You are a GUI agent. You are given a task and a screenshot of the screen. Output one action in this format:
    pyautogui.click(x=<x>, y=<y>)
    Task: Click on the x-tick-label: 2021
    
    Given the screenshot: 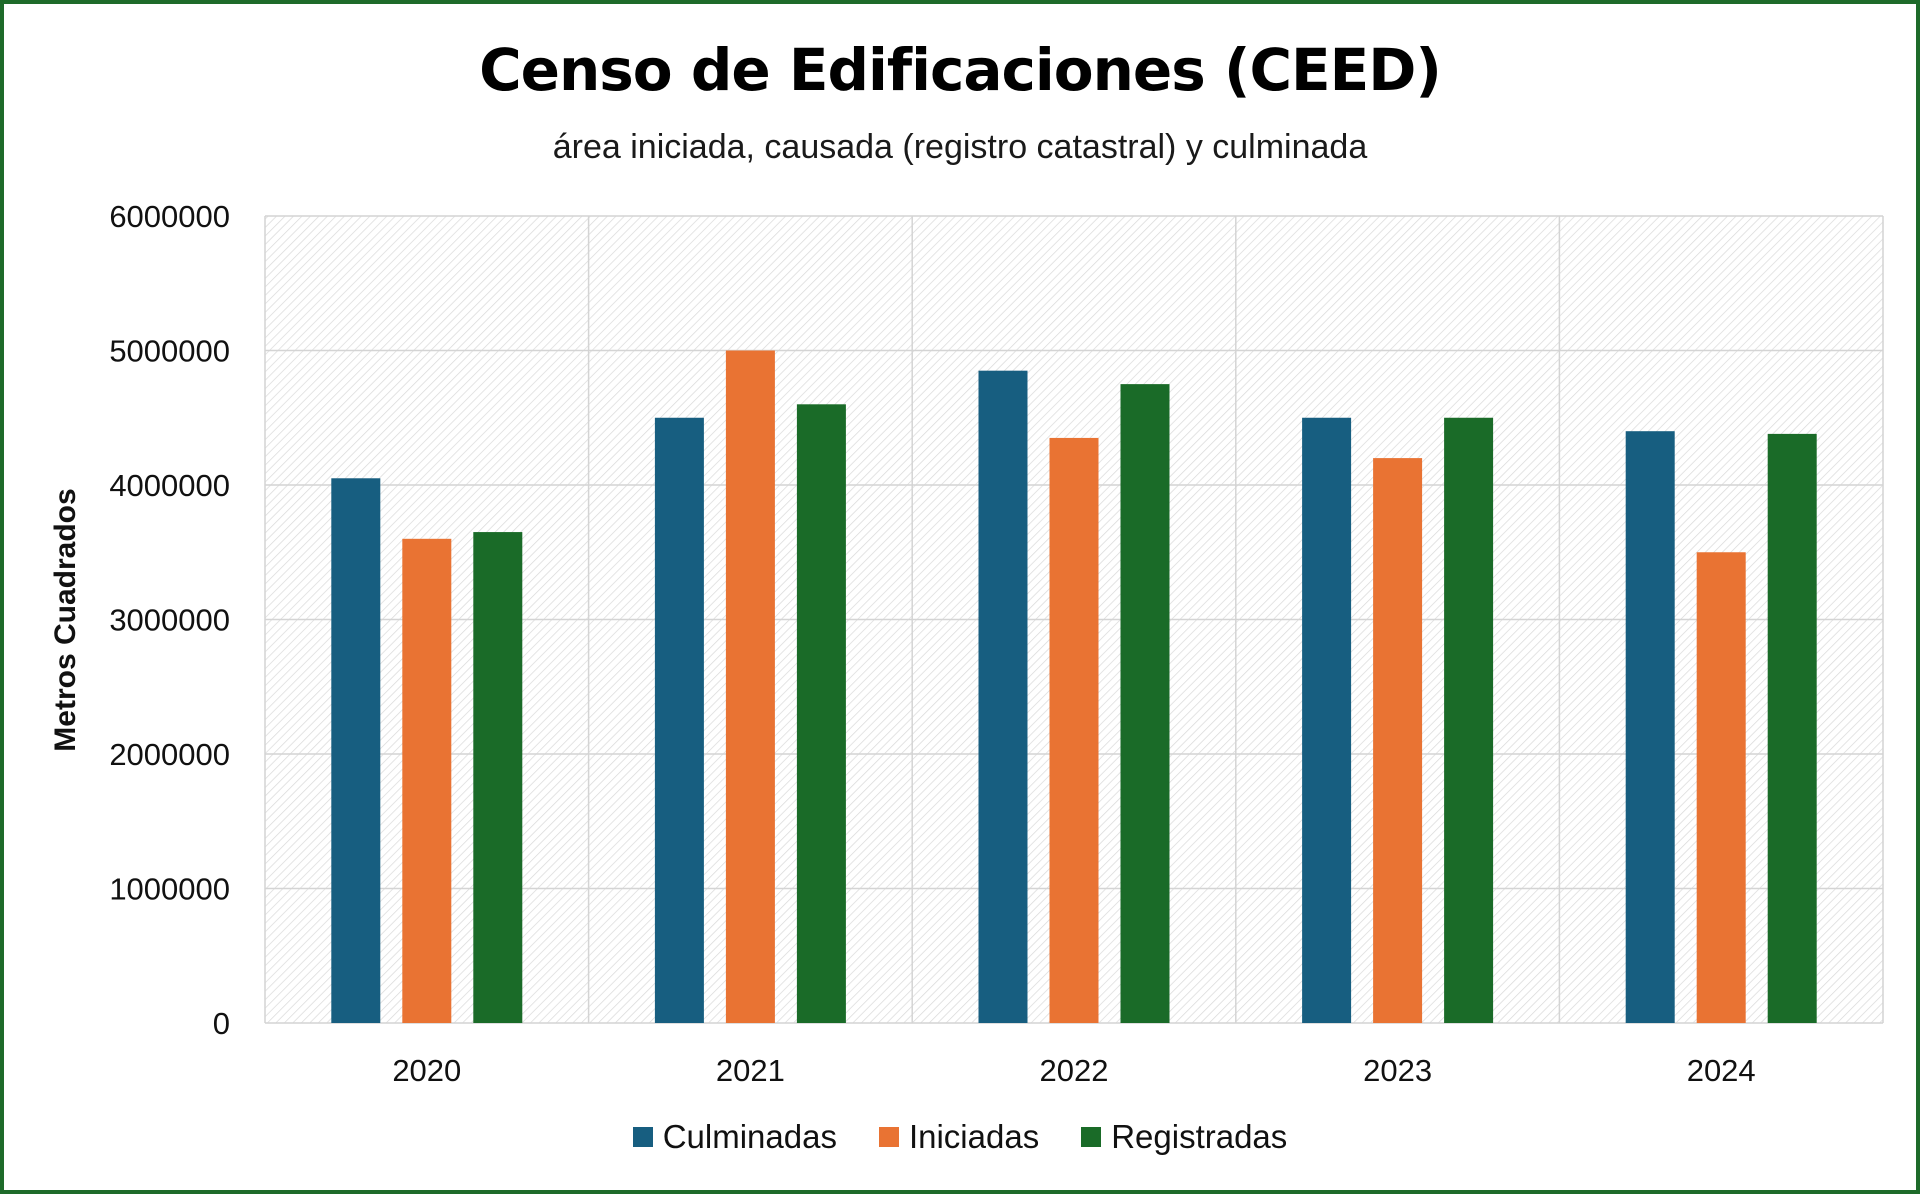 What is the action you would take?
    pyautogui.click(x=750, y=1070)
    